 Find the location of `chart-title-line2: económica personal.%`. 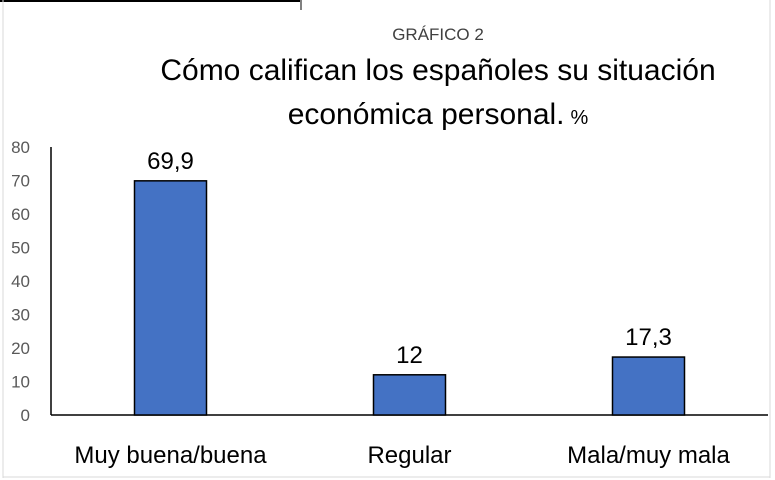

chart-title-line2: económica personal.% is located at coordinates (438, 114).